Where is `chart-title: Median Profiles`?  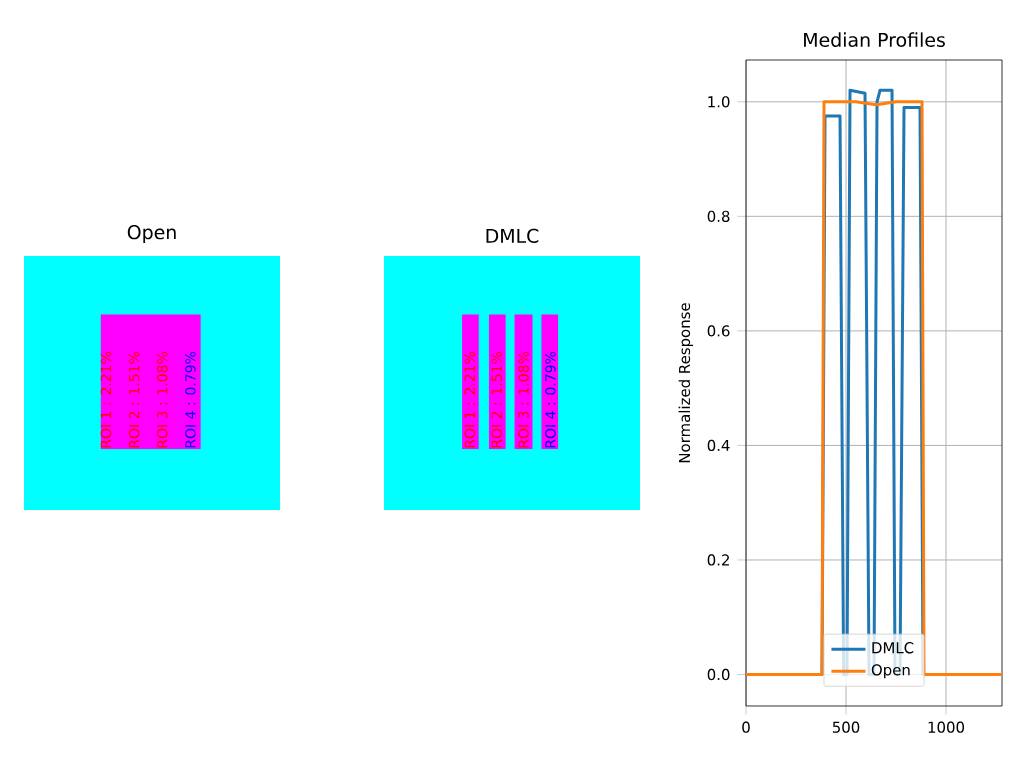
chart-title: Median Profiles is located at coordinates (874, 40).